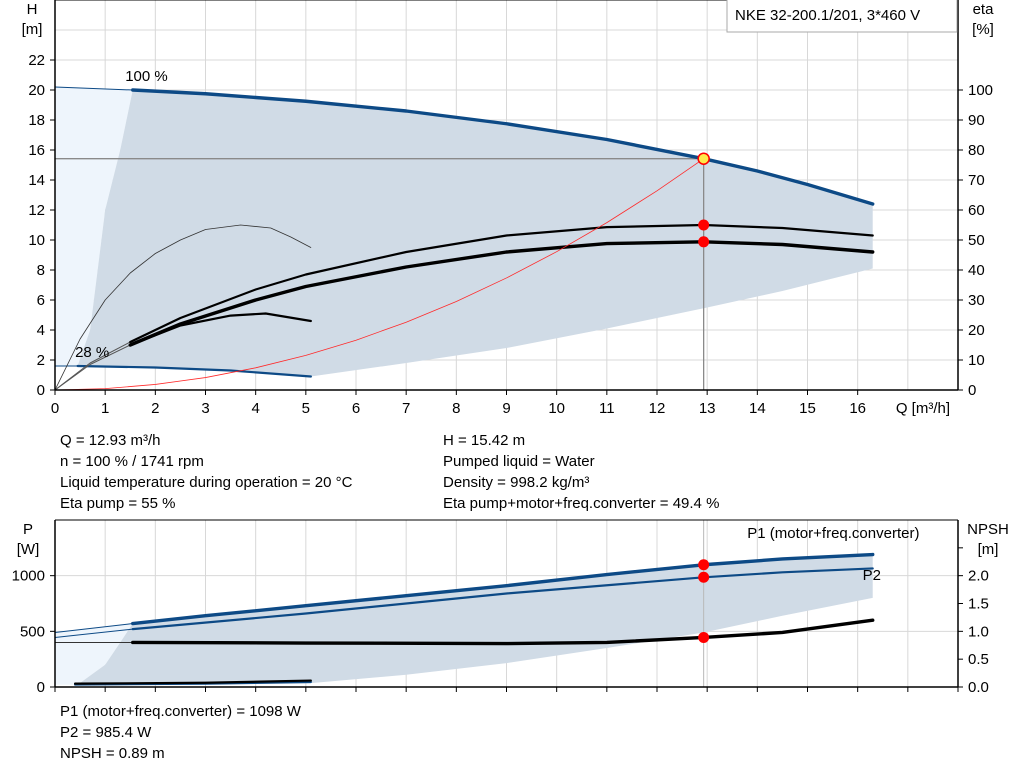 This screenshot has width=1024, height=781. I want to click on y-axis-label: [W], so click(28, 549).